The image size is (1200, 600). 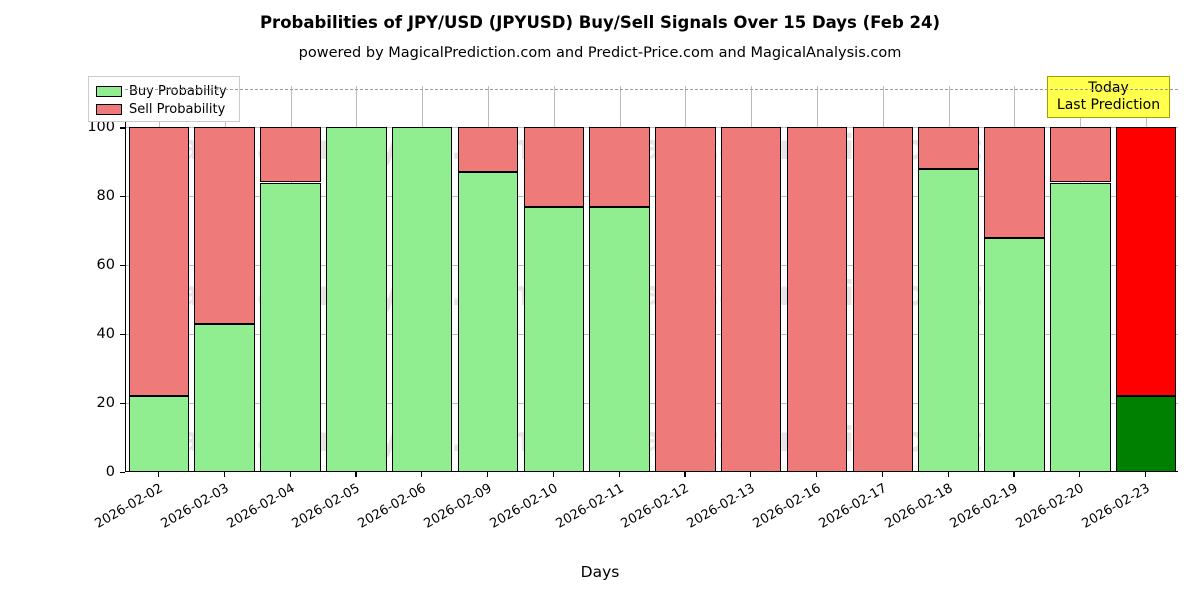 I want to click on legend-item-buy: Buy Probability, so click(x=164, y=91).